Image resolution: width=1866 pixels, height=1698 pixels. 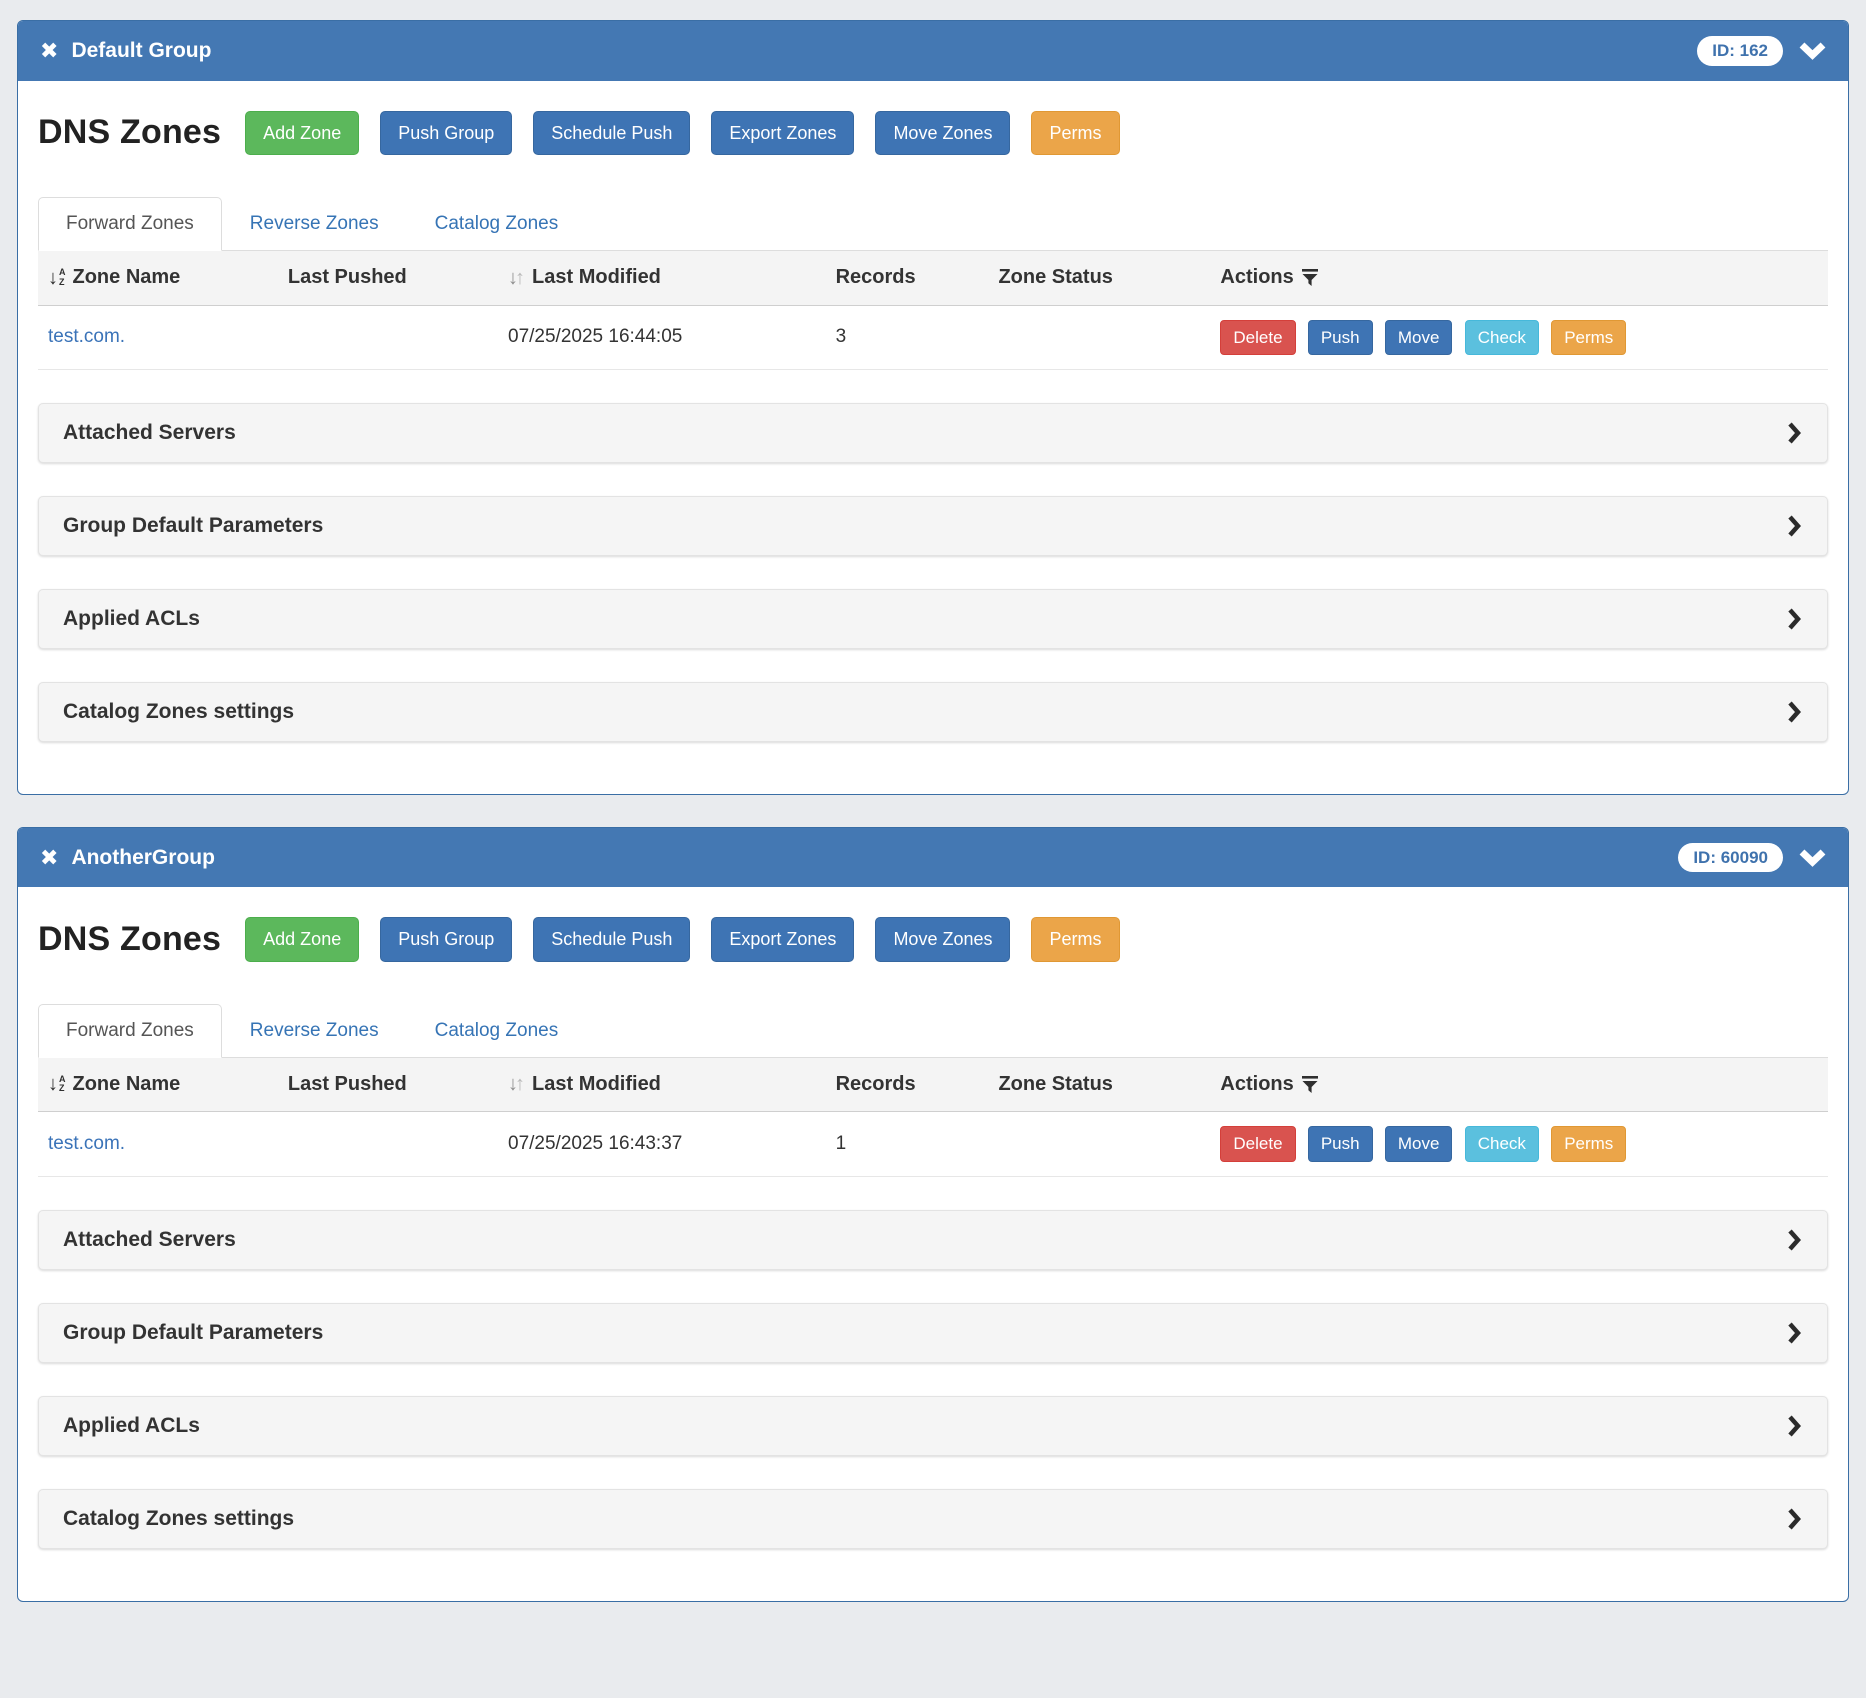 I want to click on column-label: Records, so click(x=875, y=277).